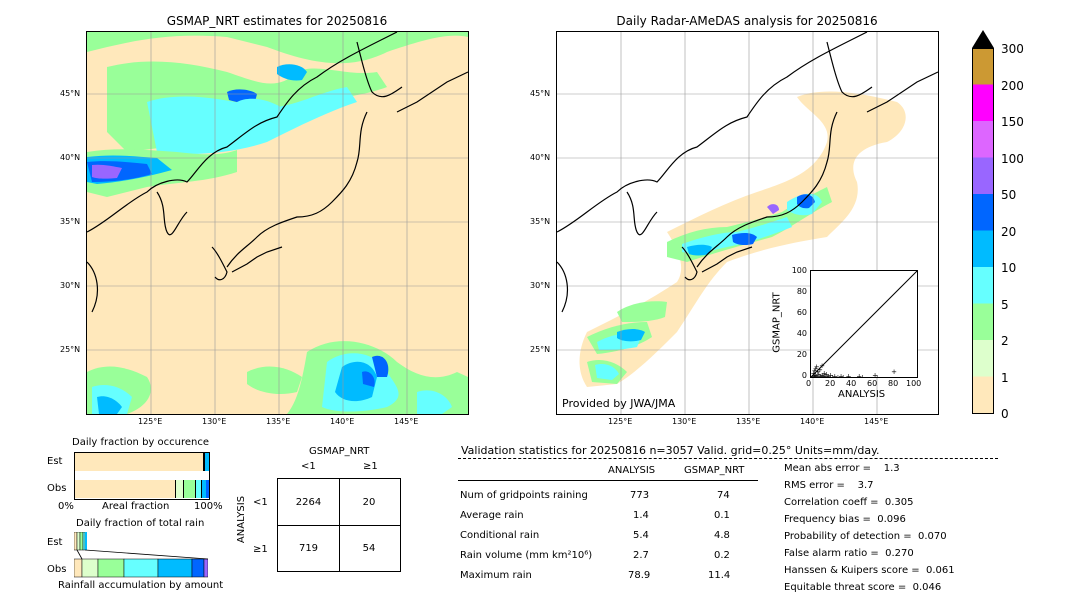 This screenshot has width=1080, height=612. Describe the element at coordinates (369, 502) in the screenshot. I see `contingency-cell: 20` at that location.